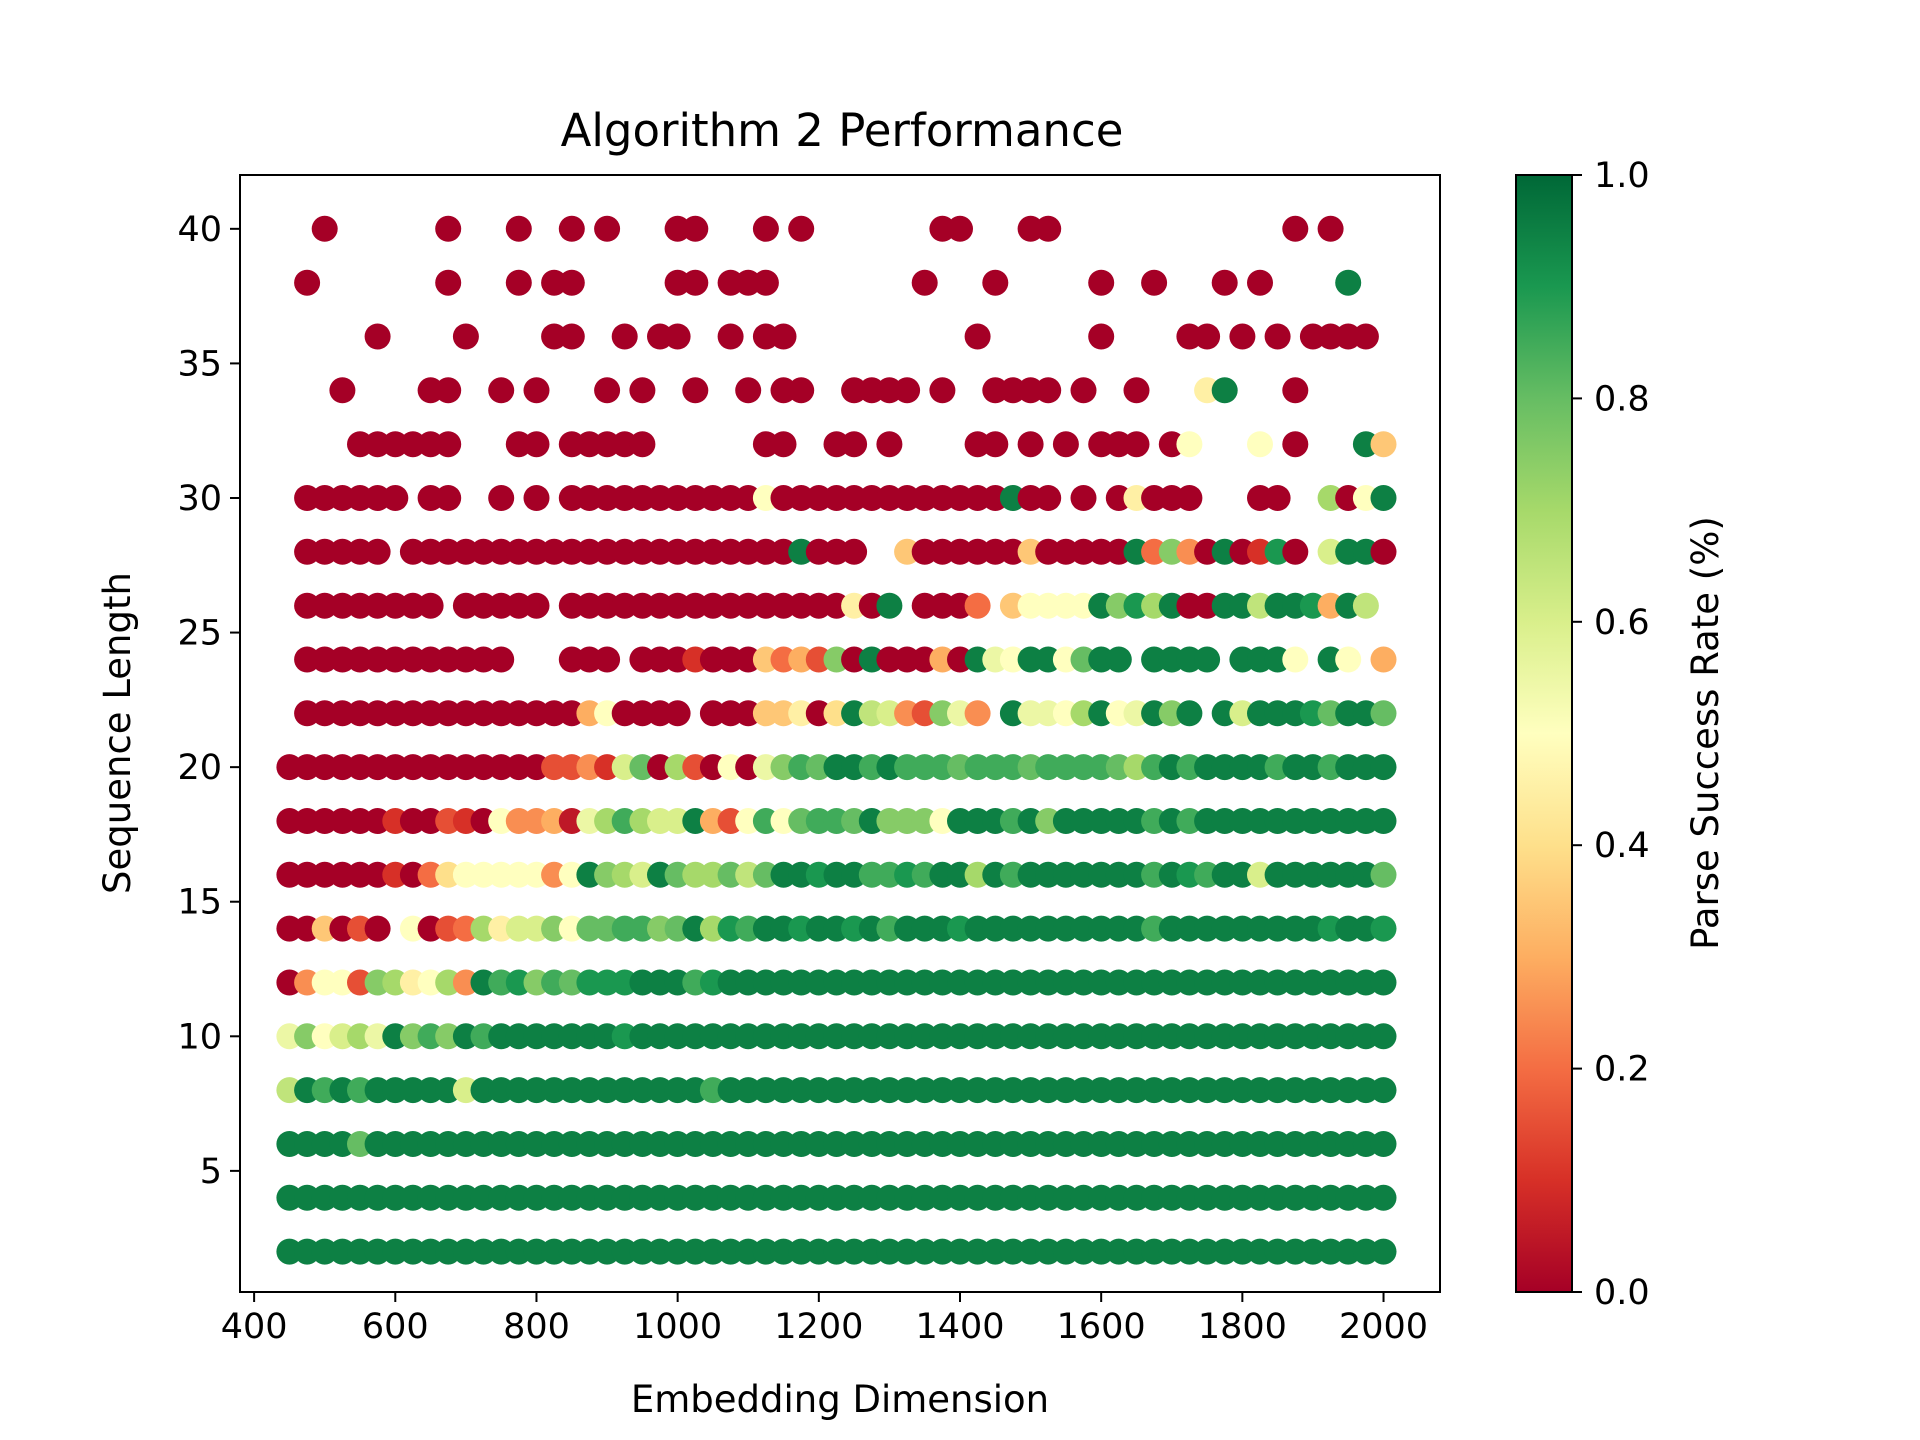 The width and height of the screenshot is (1920, 1440). What do you see at coordinates (1101, 1327) in the screenshot?
I see `x-tick-label: 1600` at bounding box center [1101, 1327].